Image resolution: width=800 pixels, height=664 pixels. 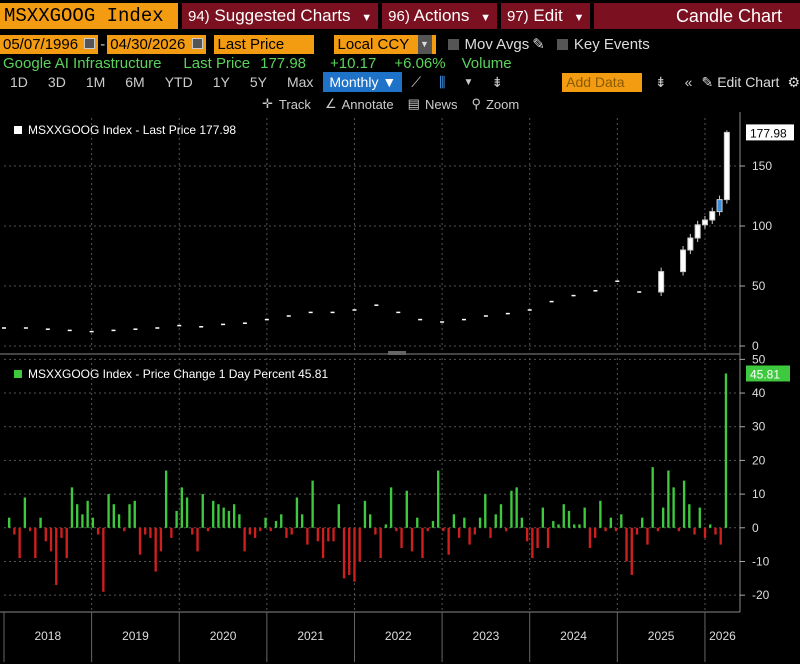 What do you see at coordinates (439, 16) in the screenshot?
I see `actions-menu: 96) Actions ▼` at bounding box center [439, 16].